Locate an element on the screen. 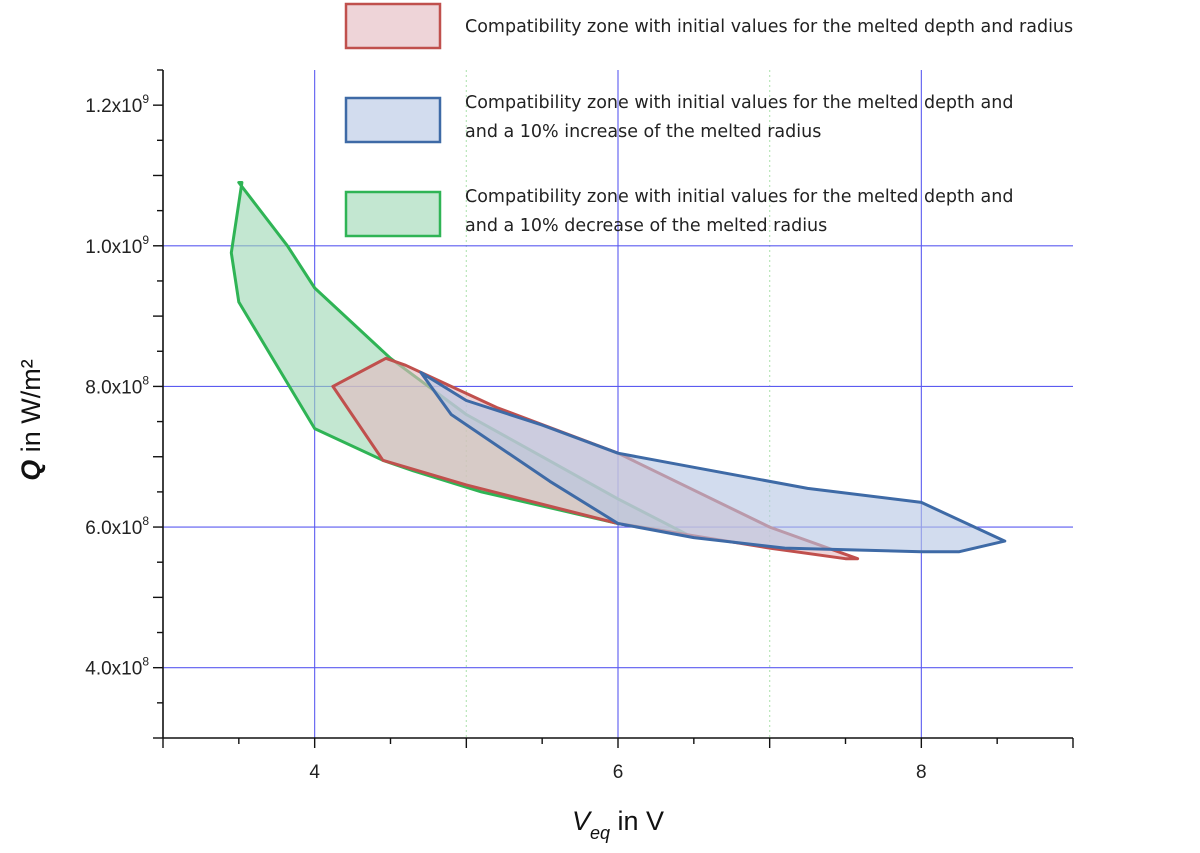 The width and height of the screenshot is (1200, 853). y-tick-label: 1.0x10⁹ is located at coordinates (117, 245).